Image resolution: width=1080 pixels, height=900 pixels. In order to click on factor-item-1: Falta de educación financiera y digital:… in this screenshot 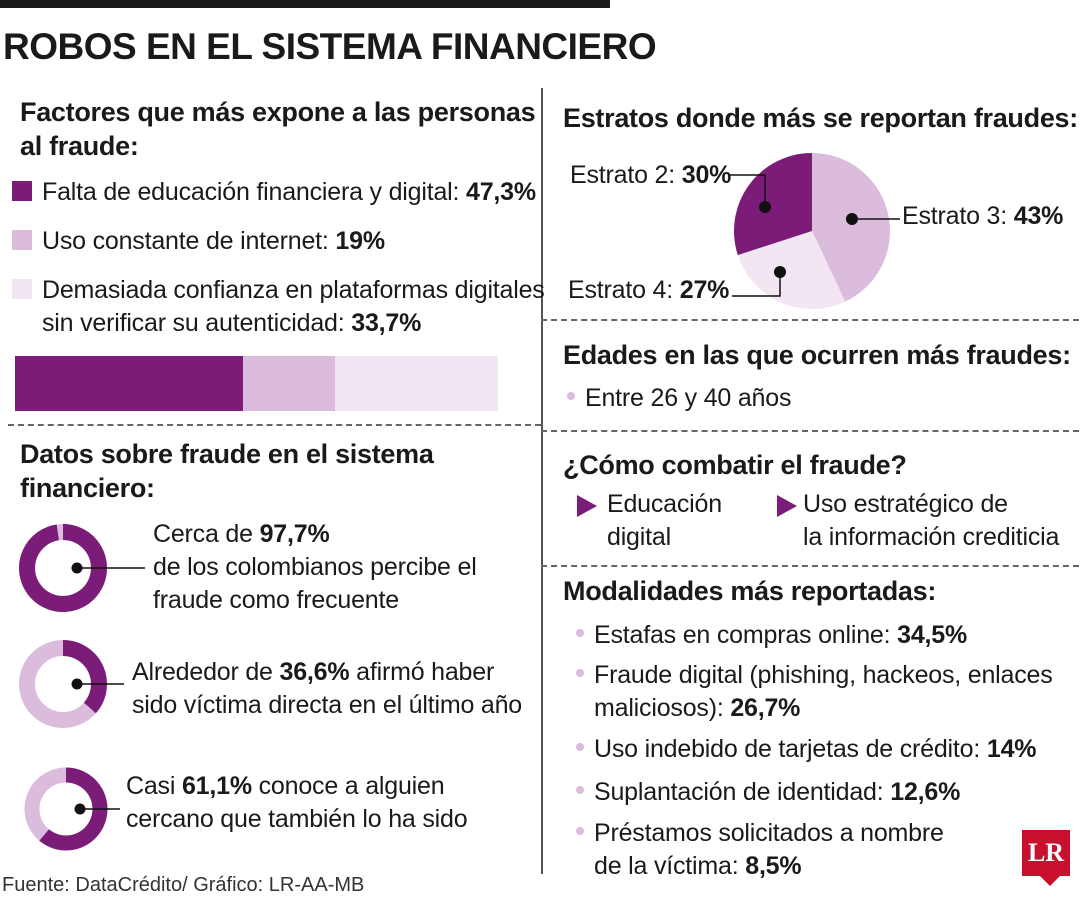, I will do `click(274, 192)`.